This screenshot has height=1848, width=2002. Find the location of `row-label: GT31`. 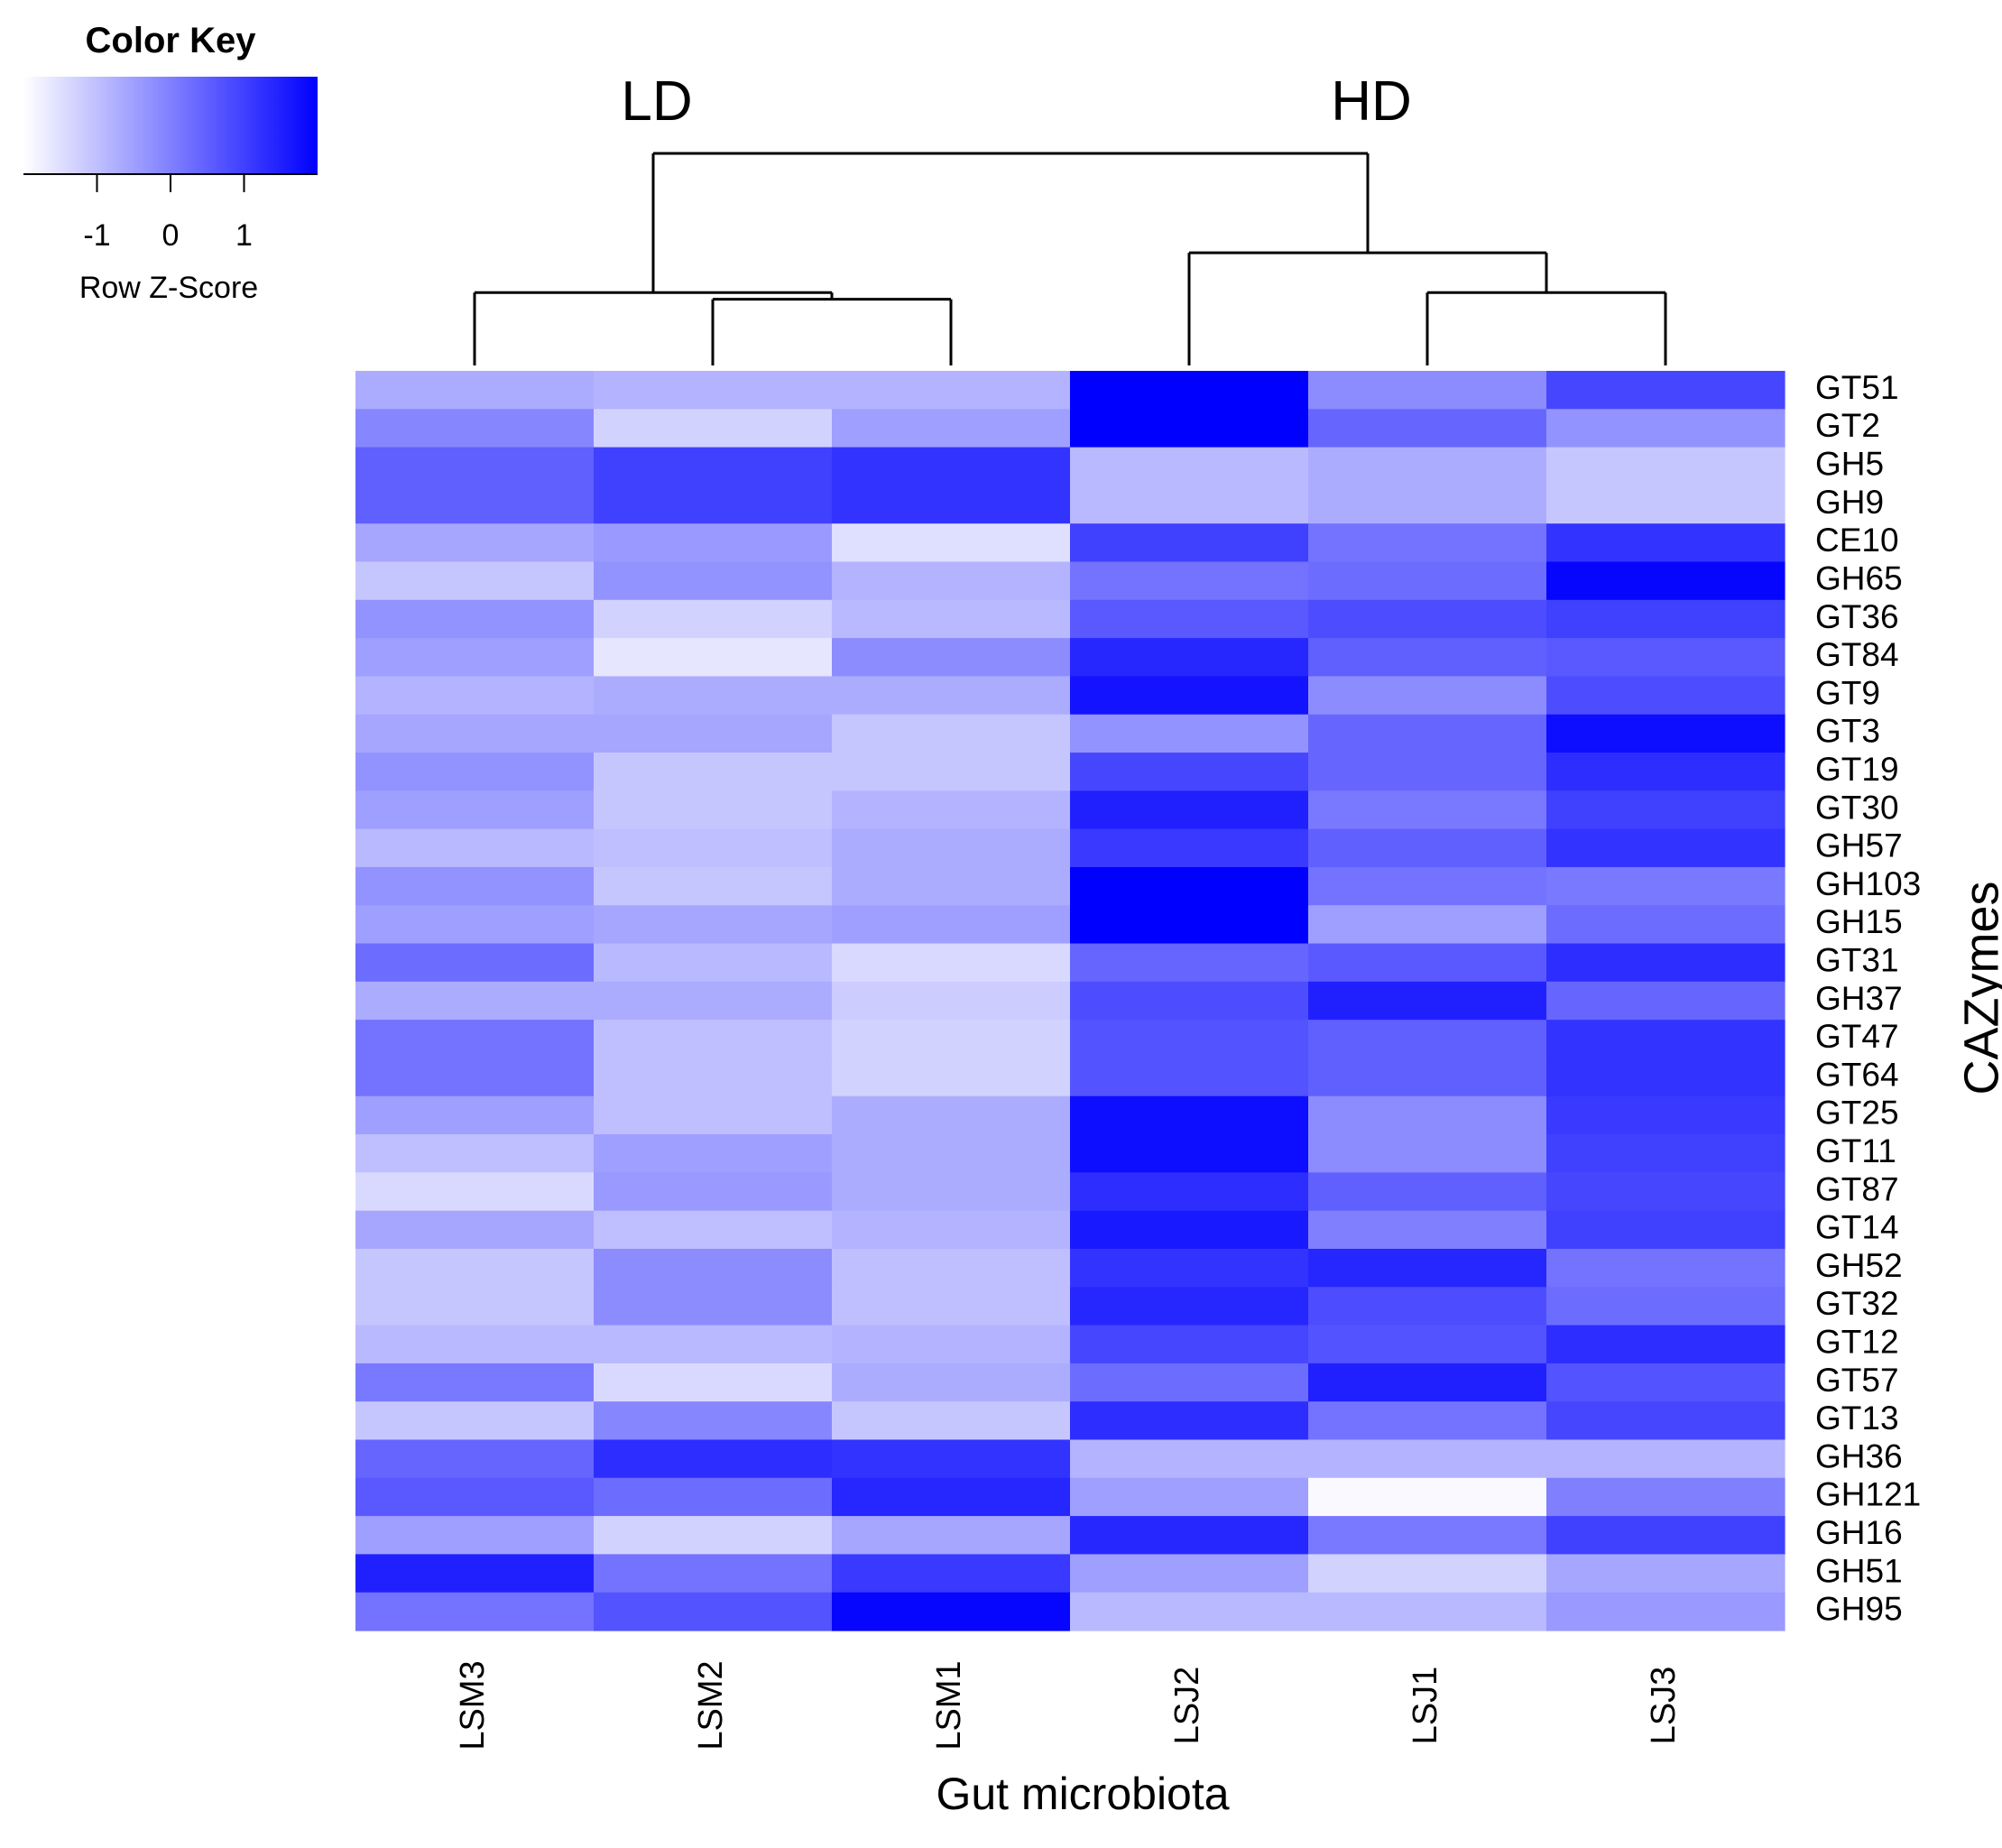

row-label: GT31 is located at coordinates (1857, 959).